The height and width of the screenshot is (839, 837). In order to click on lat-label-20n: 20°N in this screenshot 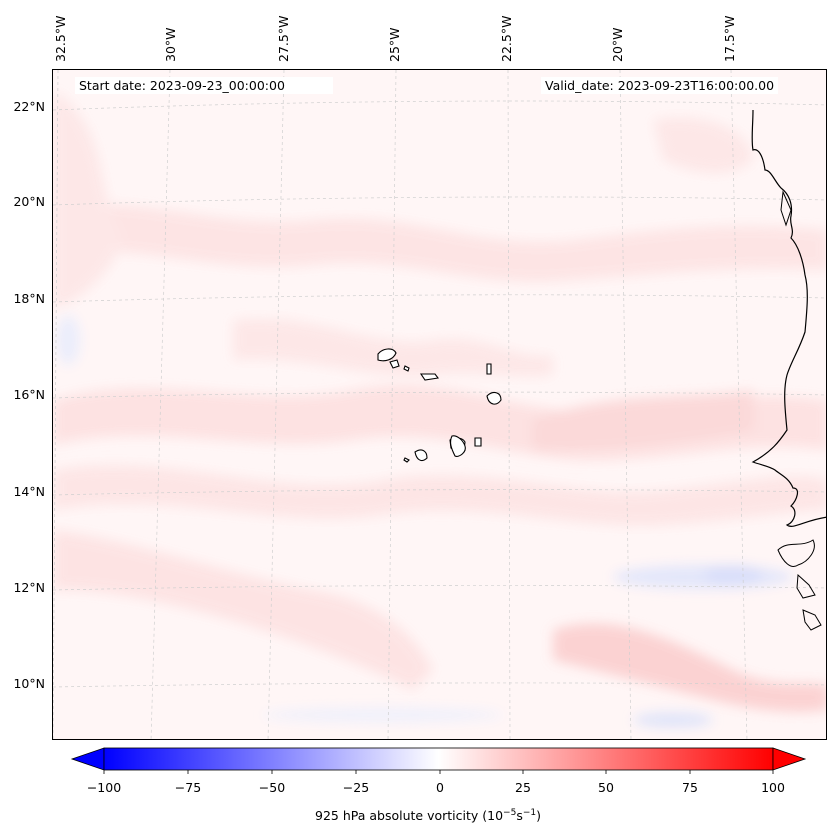, I will do `click(29, 201)`.